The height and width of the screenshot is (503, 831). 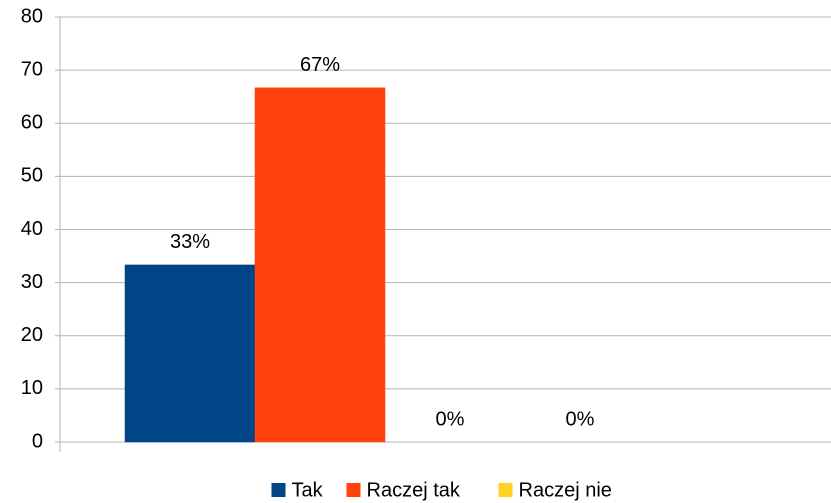 I want to click on data-label: 33%, so click(x=190, y=242).